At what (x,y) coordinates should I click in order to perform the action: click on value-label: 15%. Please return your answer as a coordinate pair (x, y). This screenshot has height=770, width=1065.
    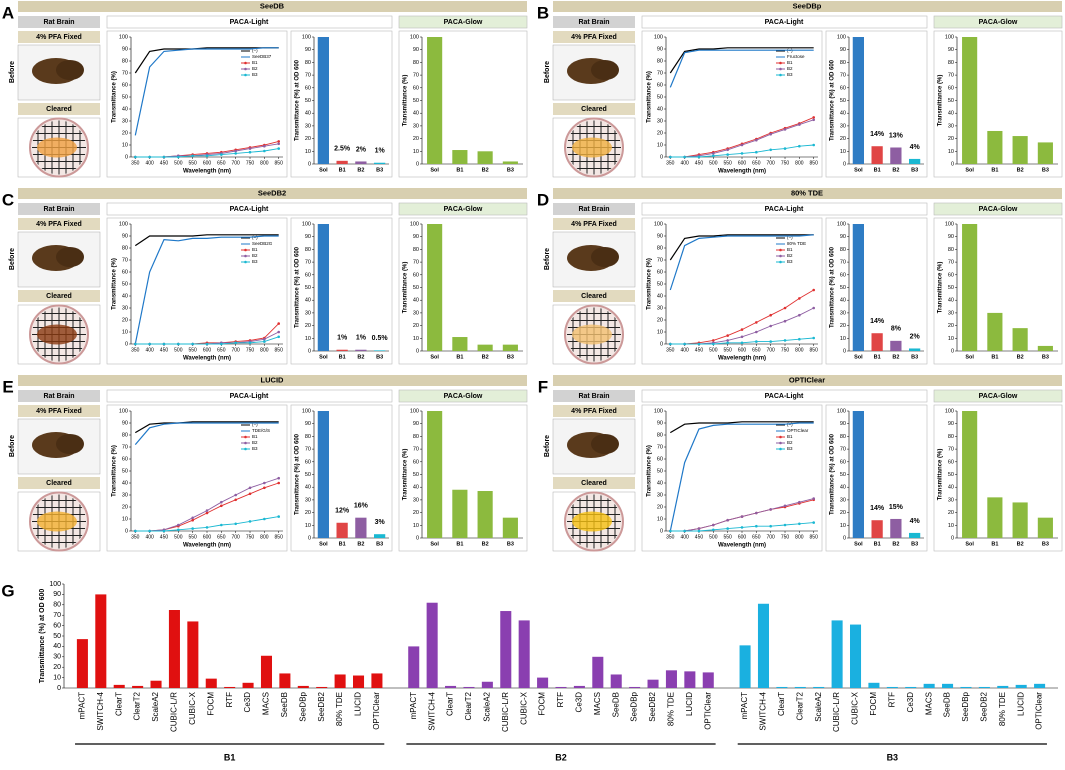
    Looking at the image, I should click on (896, 507).